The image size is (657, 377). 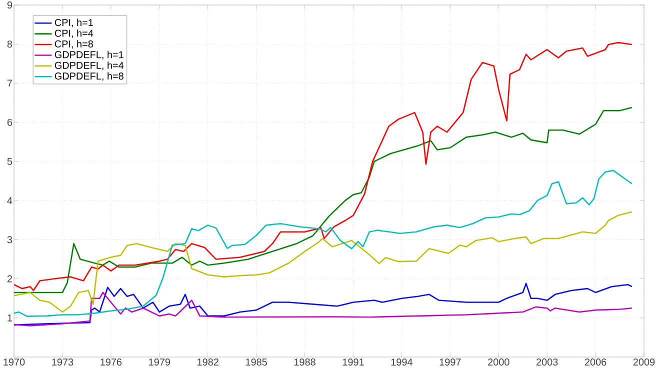 What do you see at coordinates (63, 362) in the screenshot?
I see `x-tick-label: 1973` at bounding box center [63, 362].